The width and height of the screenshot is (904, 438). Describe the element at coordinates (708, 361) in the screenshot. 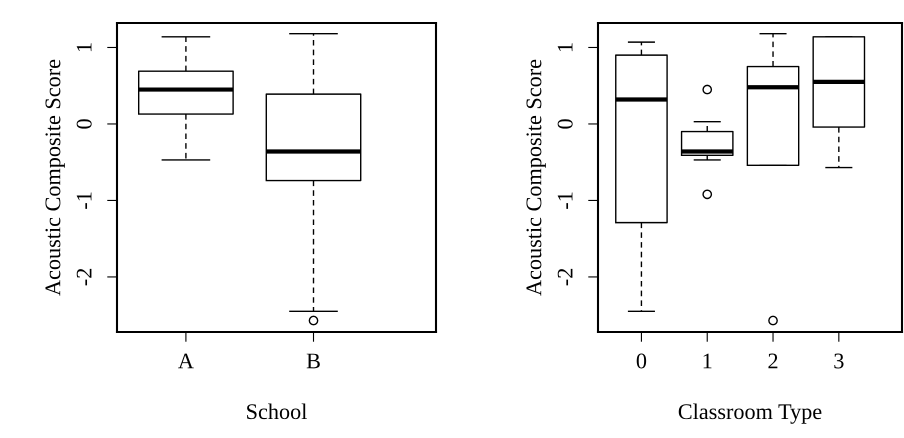

I see `x-tick-label: 1` at that location.